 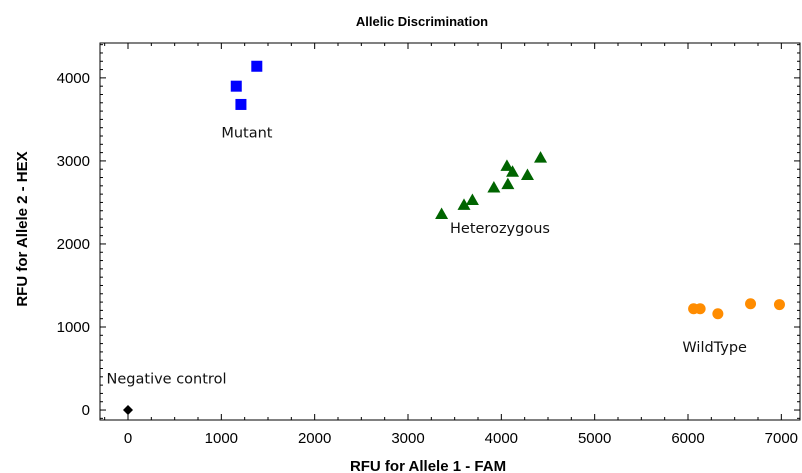 What do you see at coordinates (73, 244) in the screenshot?
I see `y-tick-label: 2000` at bounding box center [73, 244].